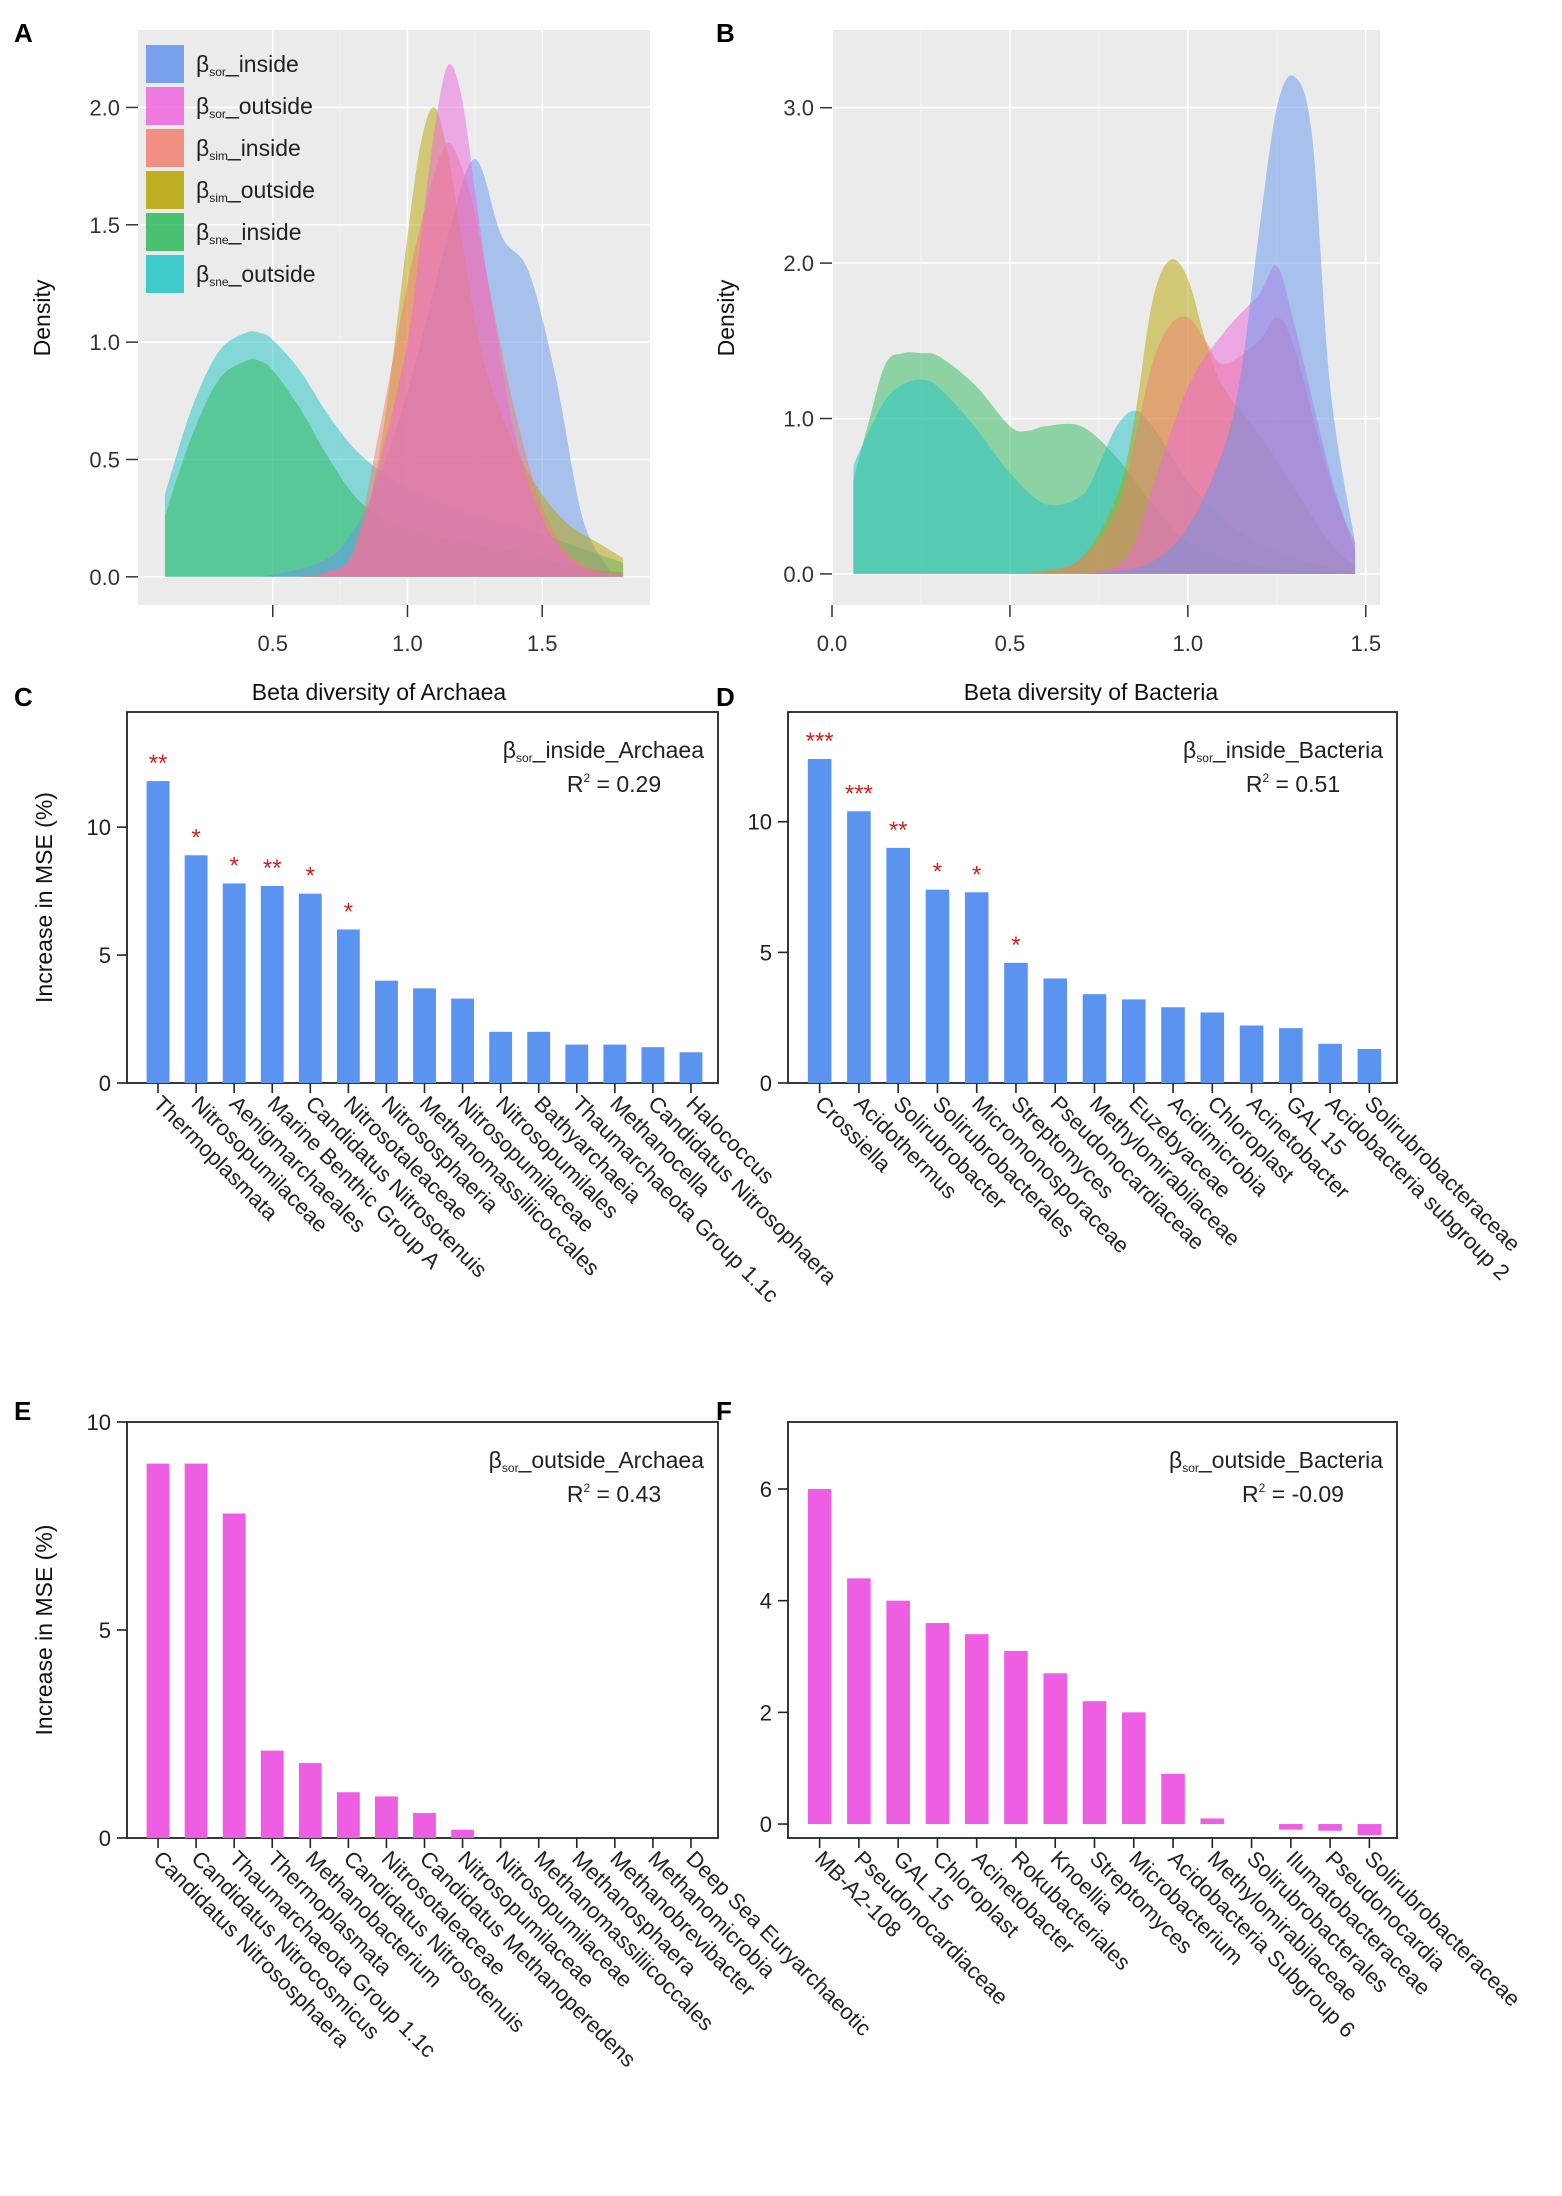 The height and width of the screenshot is (2196, 1562). What do you see at coordinates (766, 1712) in the screenshot?
I see `y-tick-label: 2` at bounding box center [766, 1712].